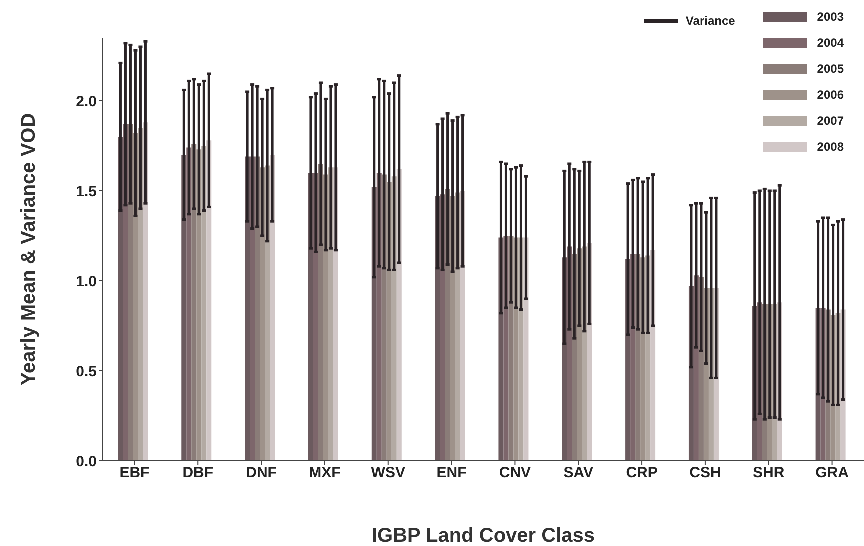 The image size is (864, 546). Describe the element at coordinates (198, 473) in the screenshot. I see `x-tick-label: DBF` at that location.